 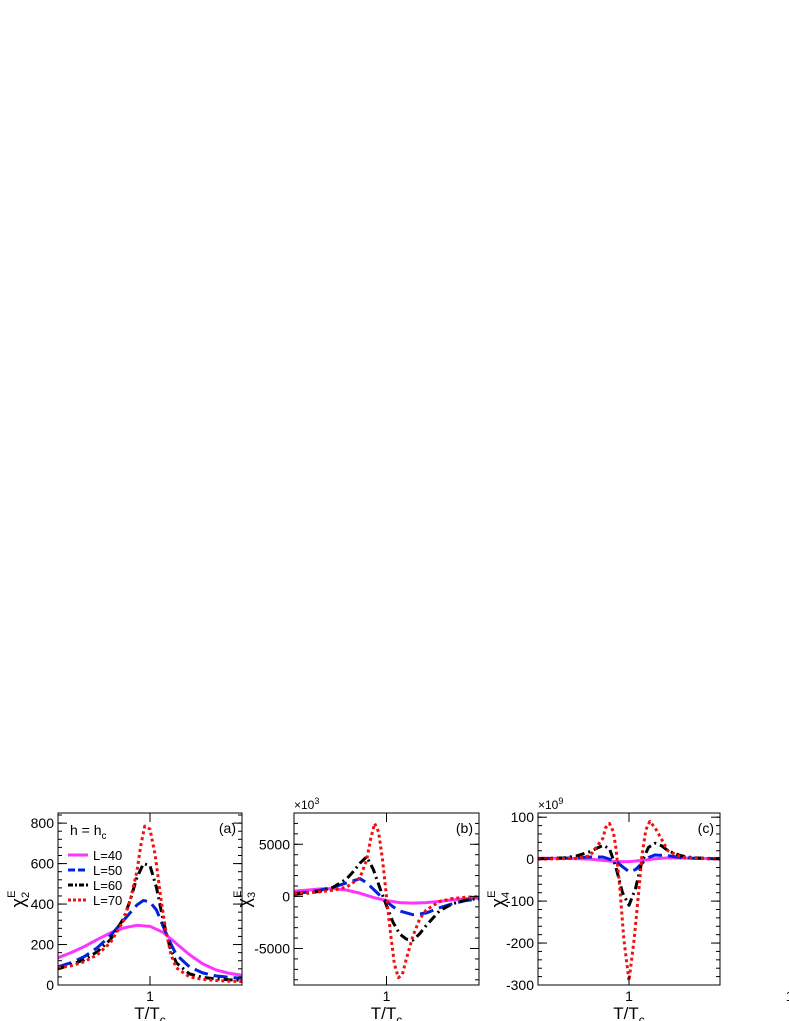 I want to click on legend: L=40L=50L=60L=70, so click(x=95, y=878).